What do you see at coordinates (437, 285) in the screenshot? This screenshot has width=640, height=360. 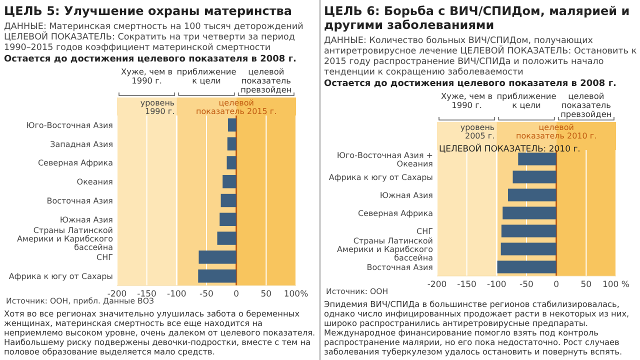 I see `x-tick-label: -200` at bounding box center [437, 285].